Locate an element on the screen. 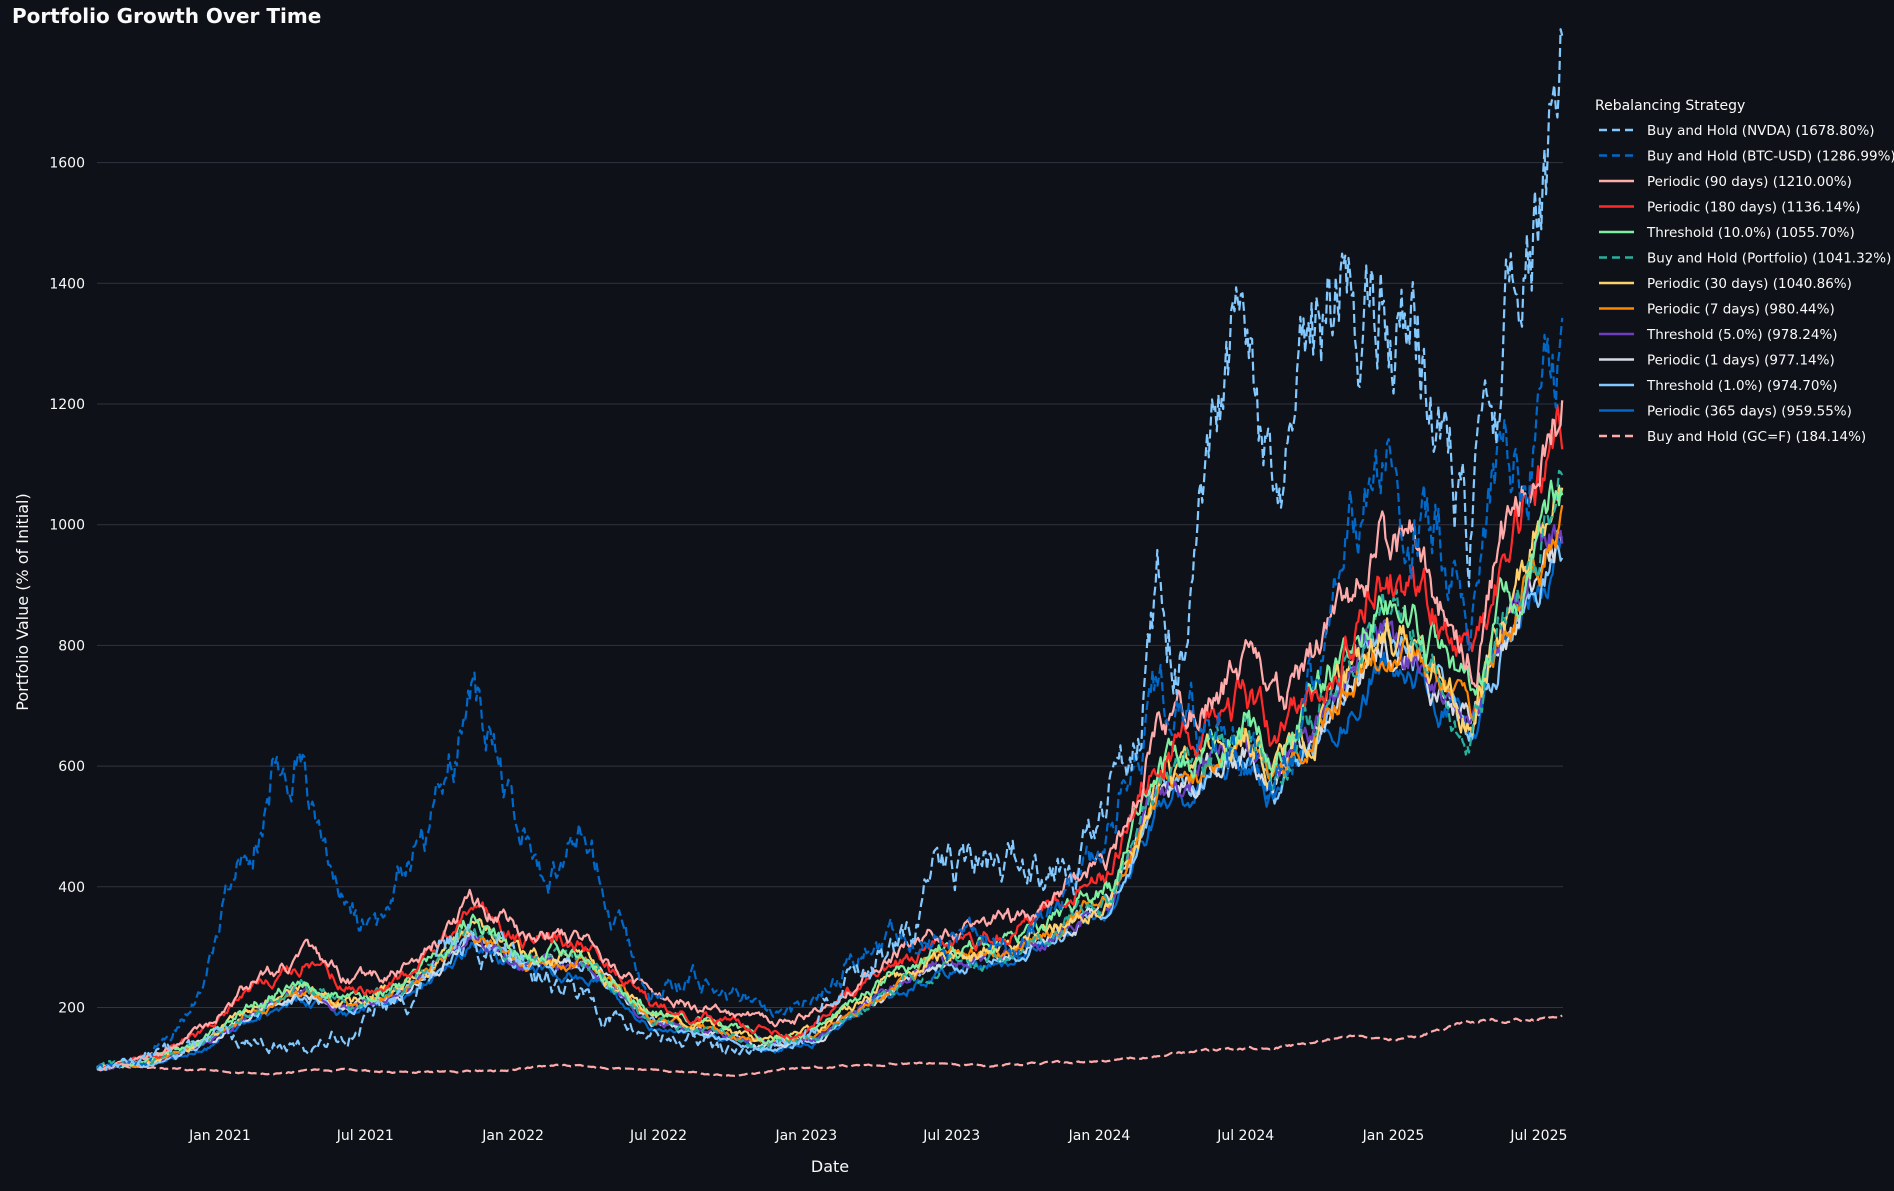  x-tick-label: Jul 2021 is located at coordinates (365, 1136).